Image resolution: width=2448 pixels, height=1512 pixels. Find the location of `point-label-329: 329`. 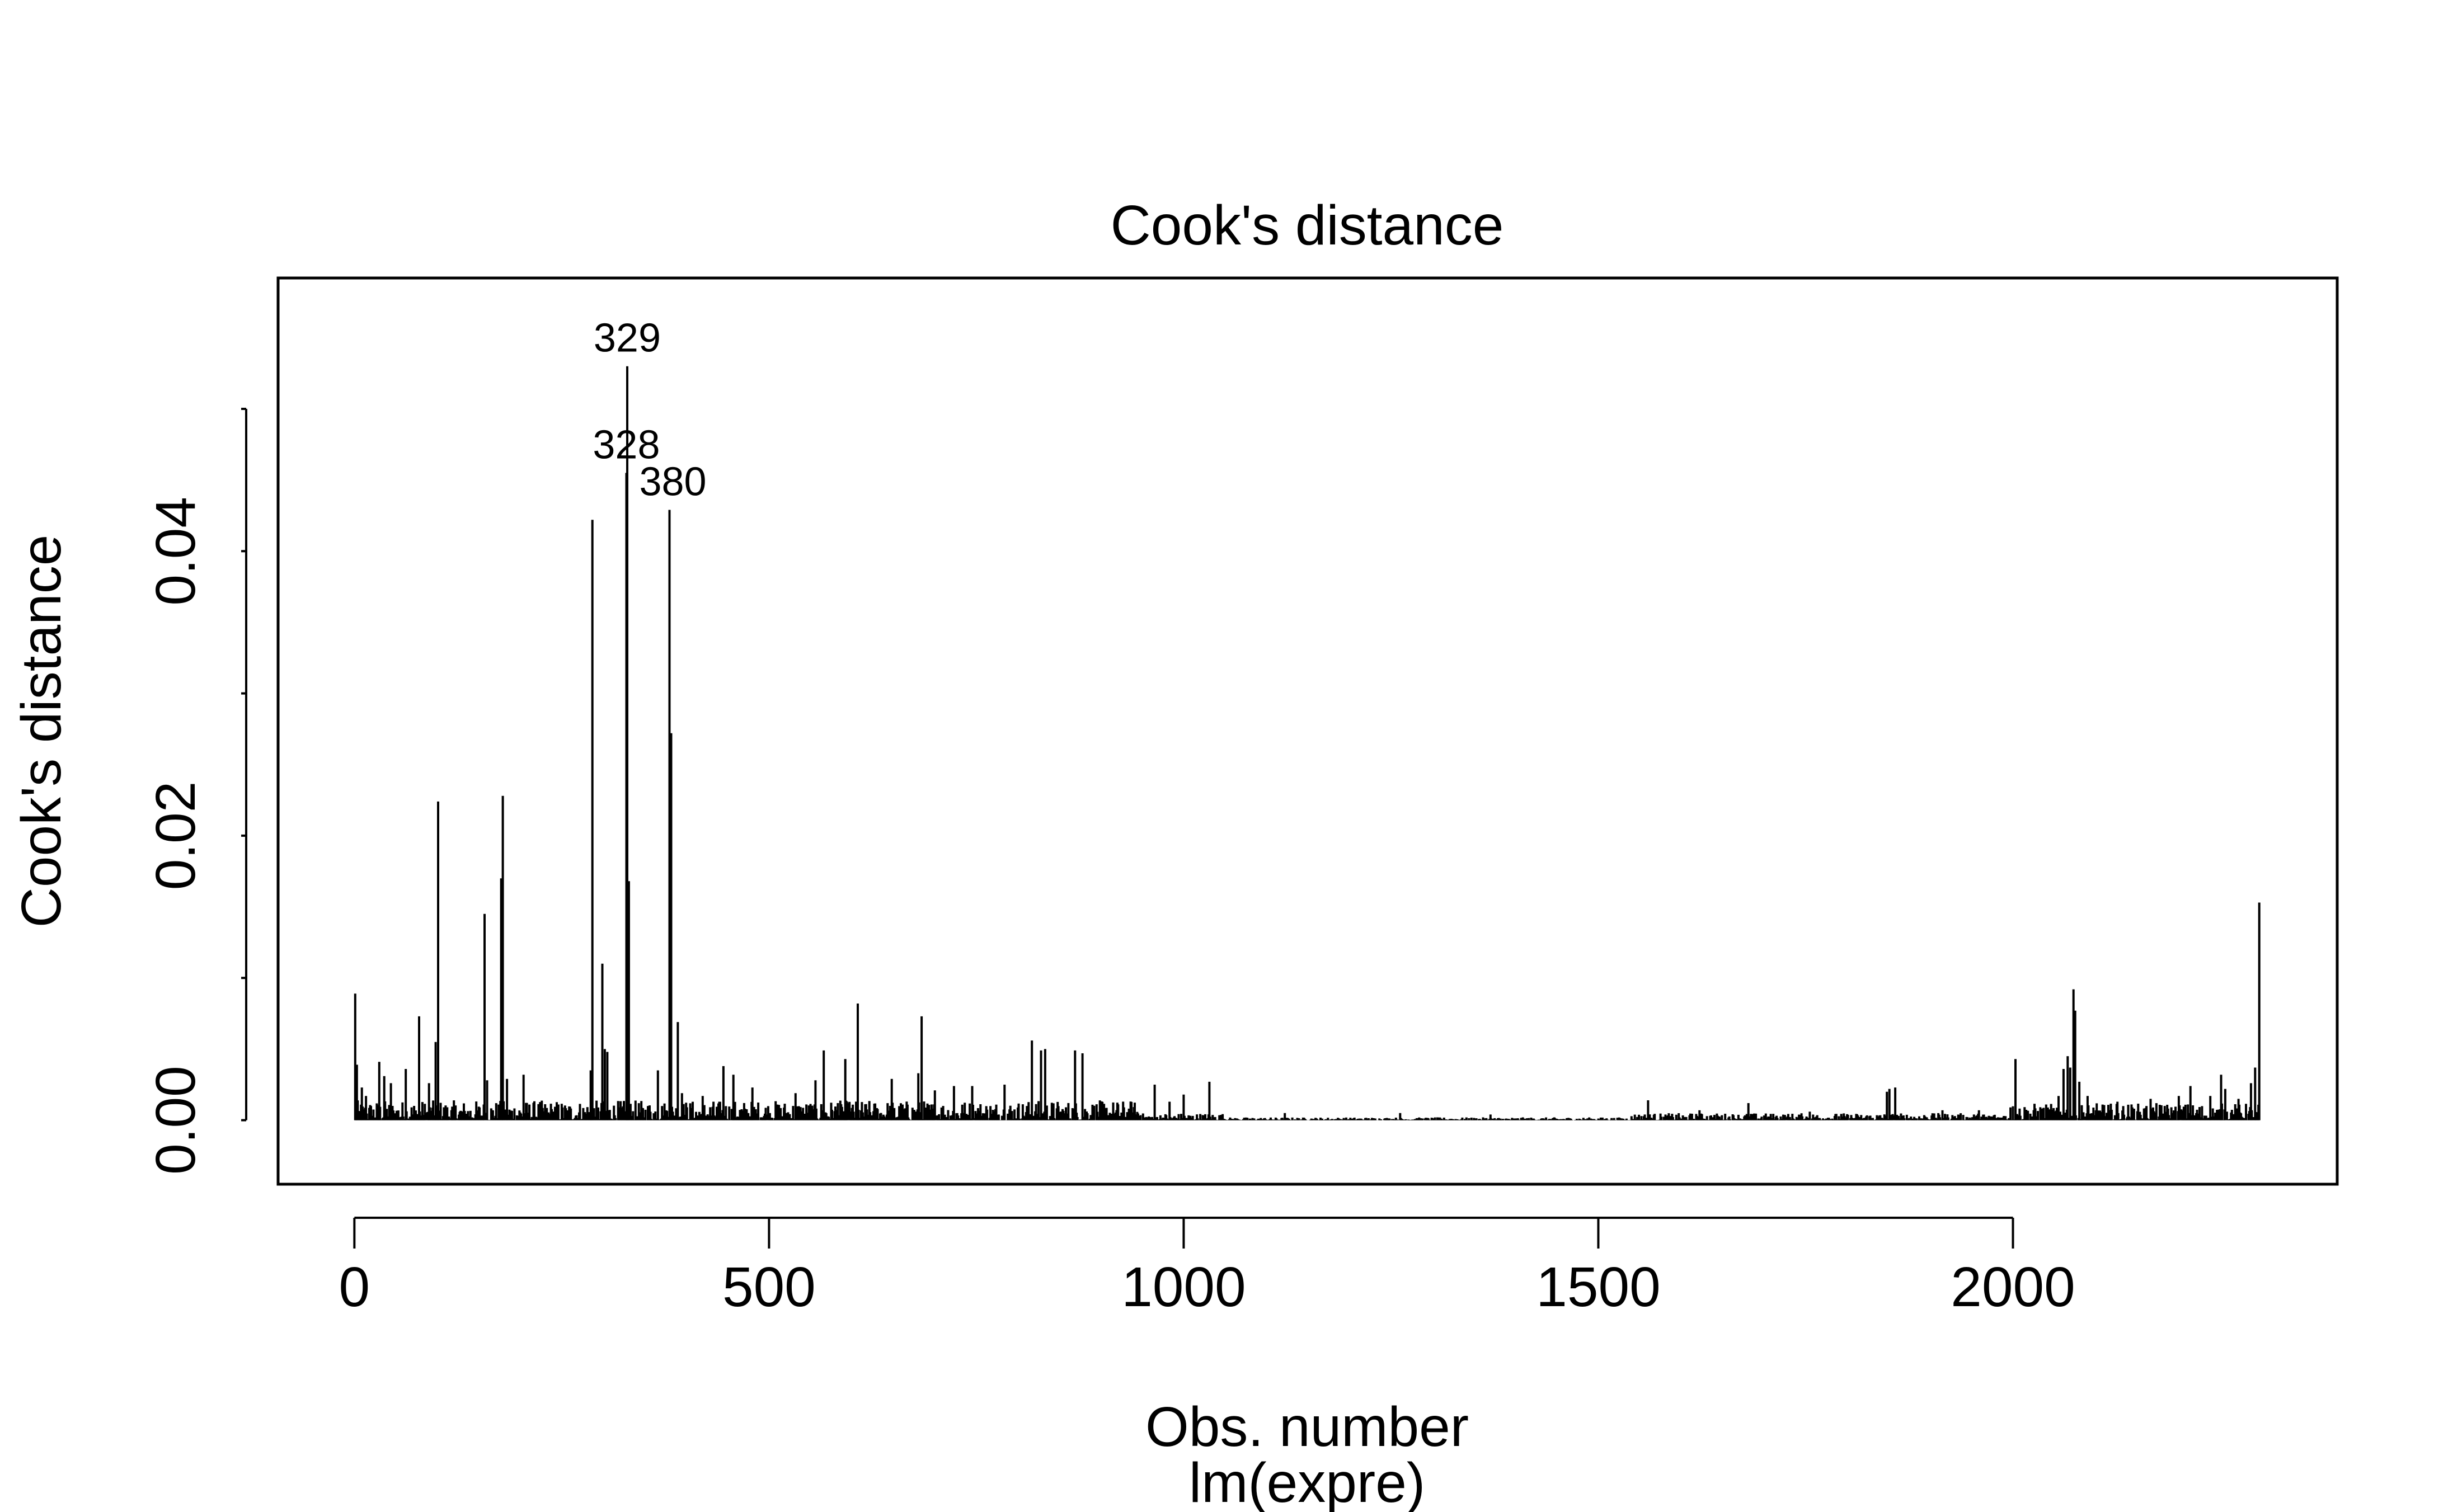

point-label-329: 329 is located at coordinates (628, 339).